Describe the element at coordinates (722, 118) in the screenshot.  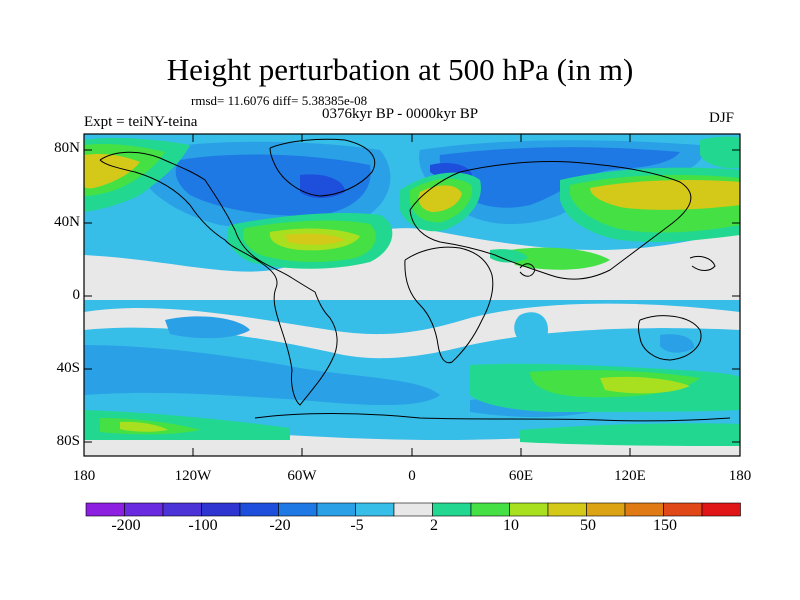
I see `season-label: DJF` at that location.